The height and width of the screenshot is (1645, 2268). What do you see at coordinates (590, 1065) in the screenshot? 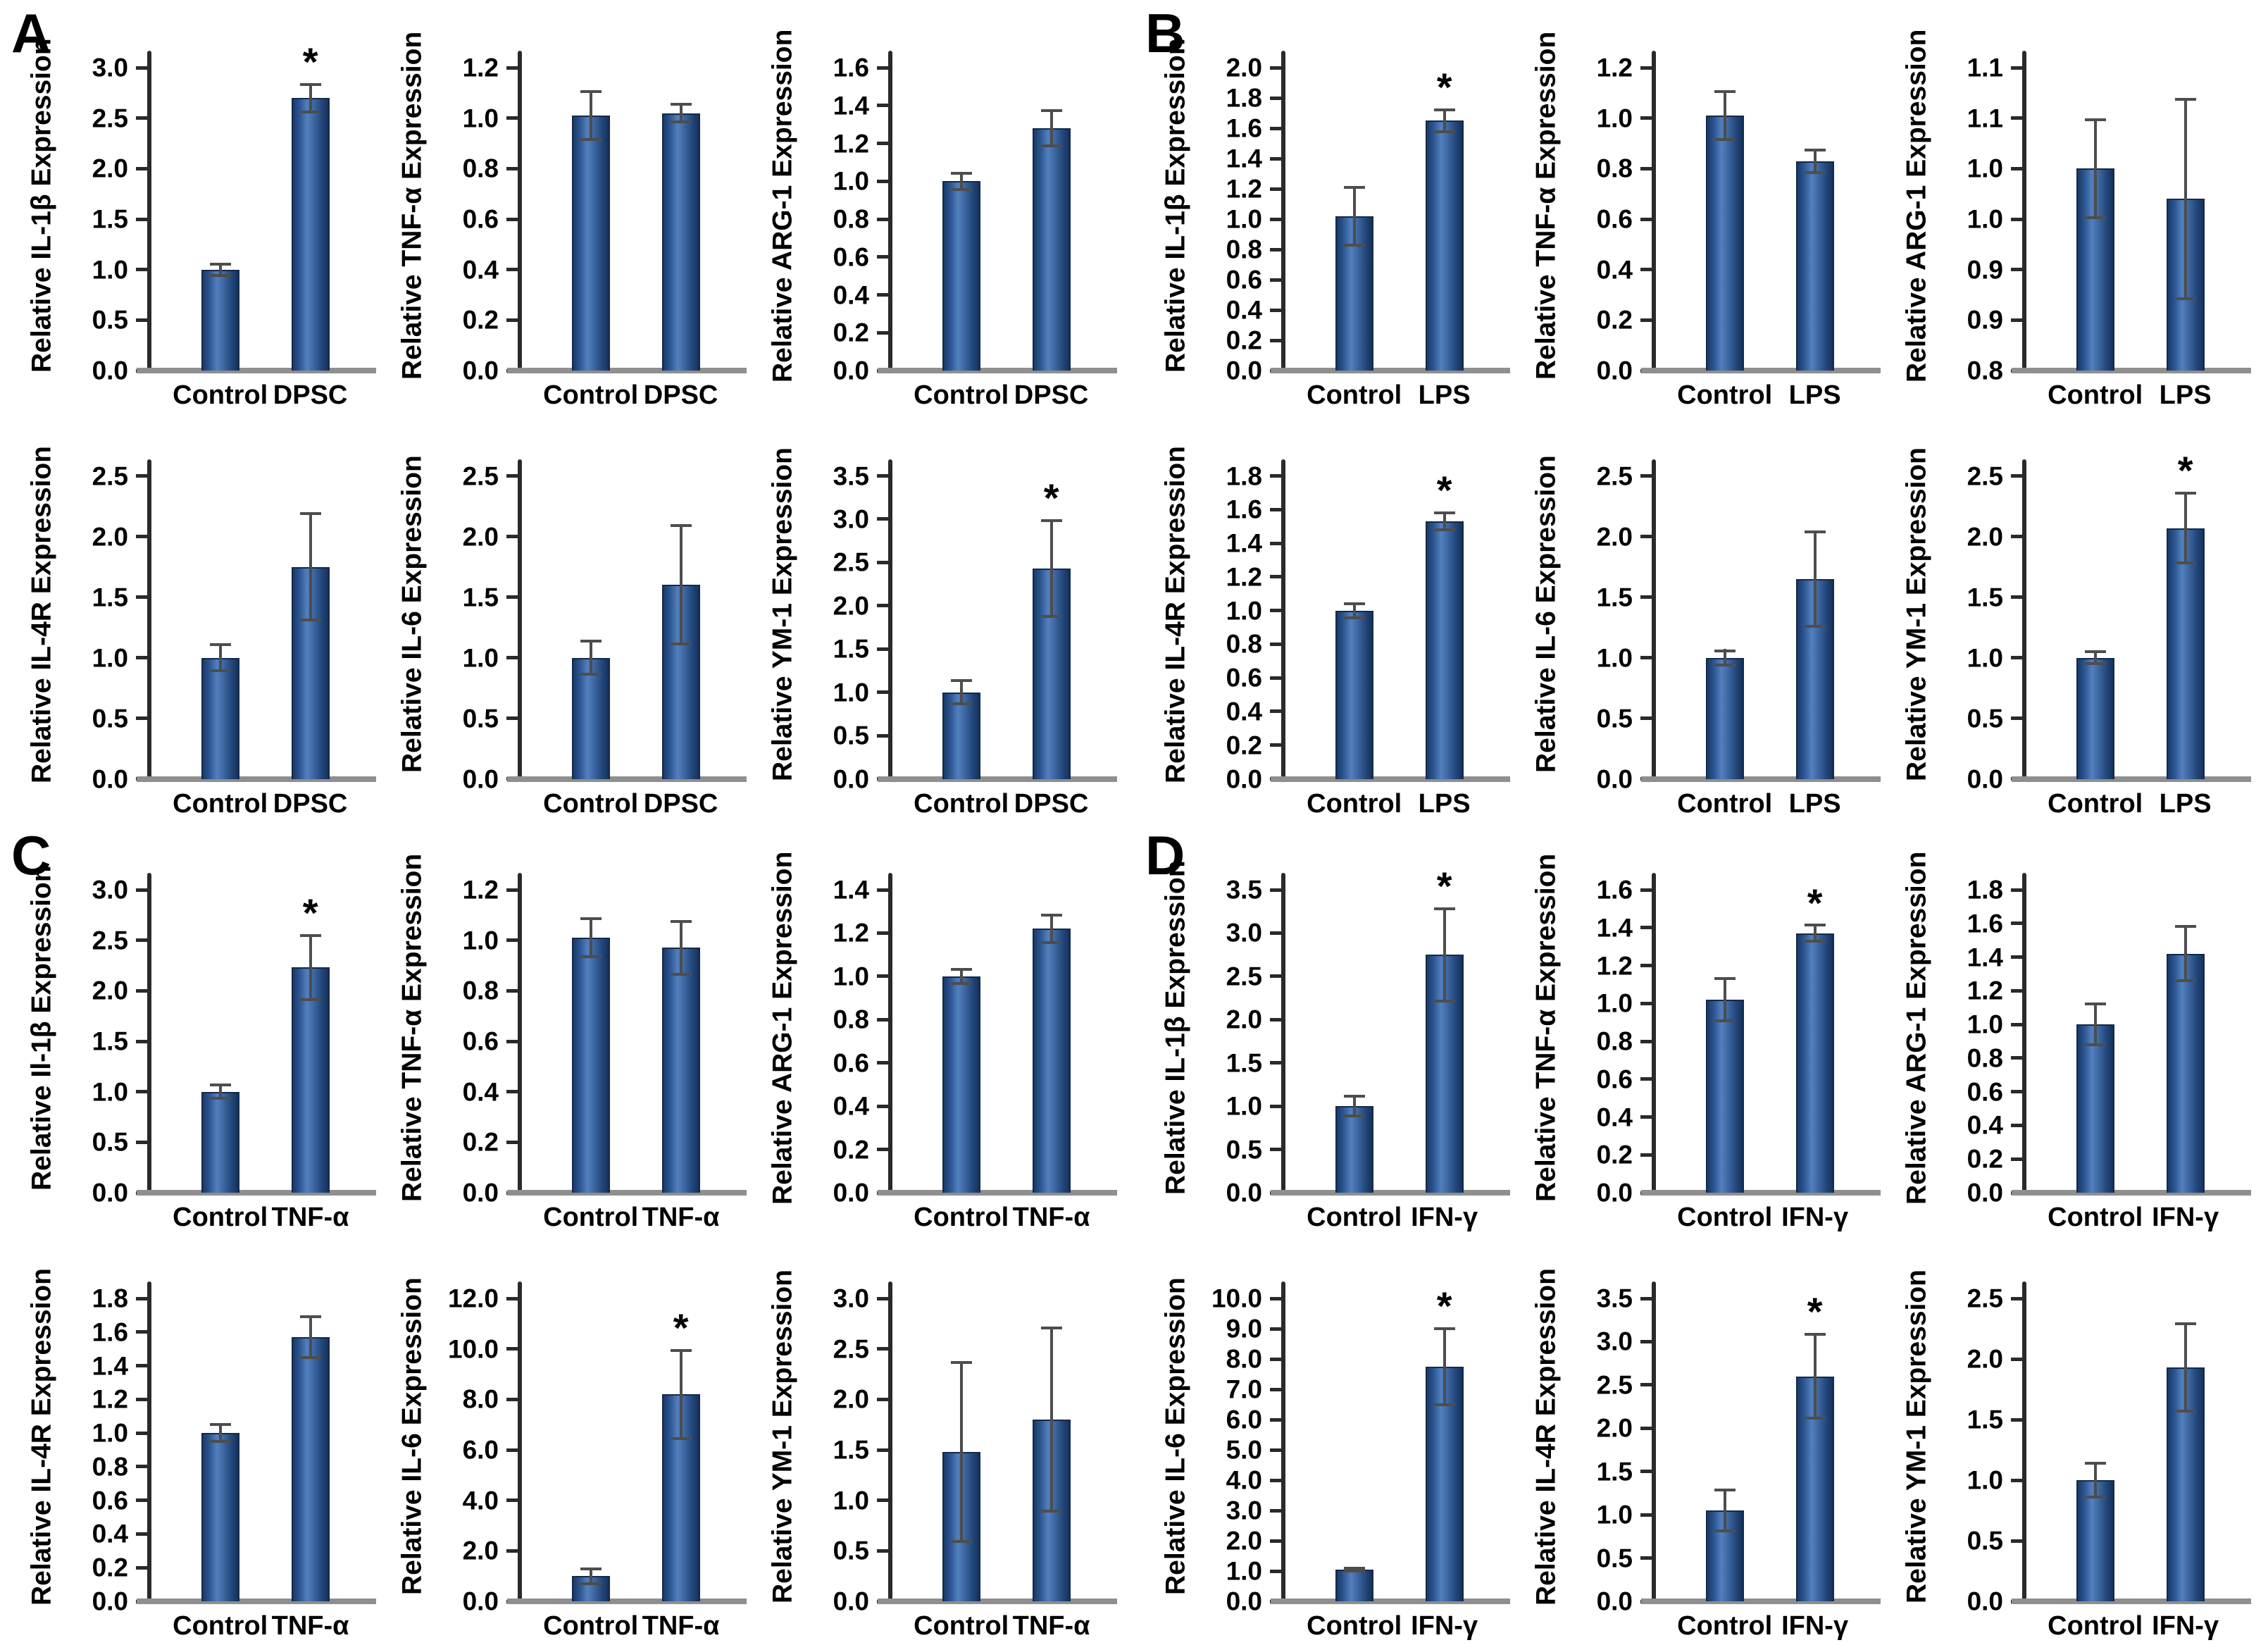
I see `bar-control` at bounding box center [590, 1065].